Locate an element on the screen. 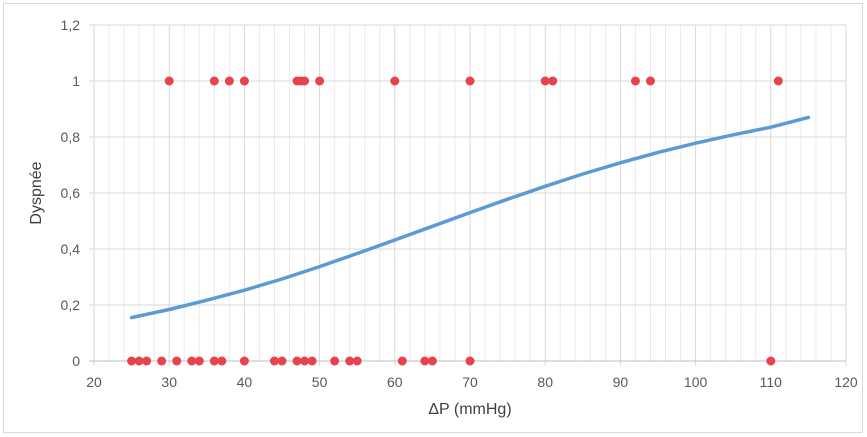  x-axis-title: ΔP (mmHg) is located at coordinates (469, 409).